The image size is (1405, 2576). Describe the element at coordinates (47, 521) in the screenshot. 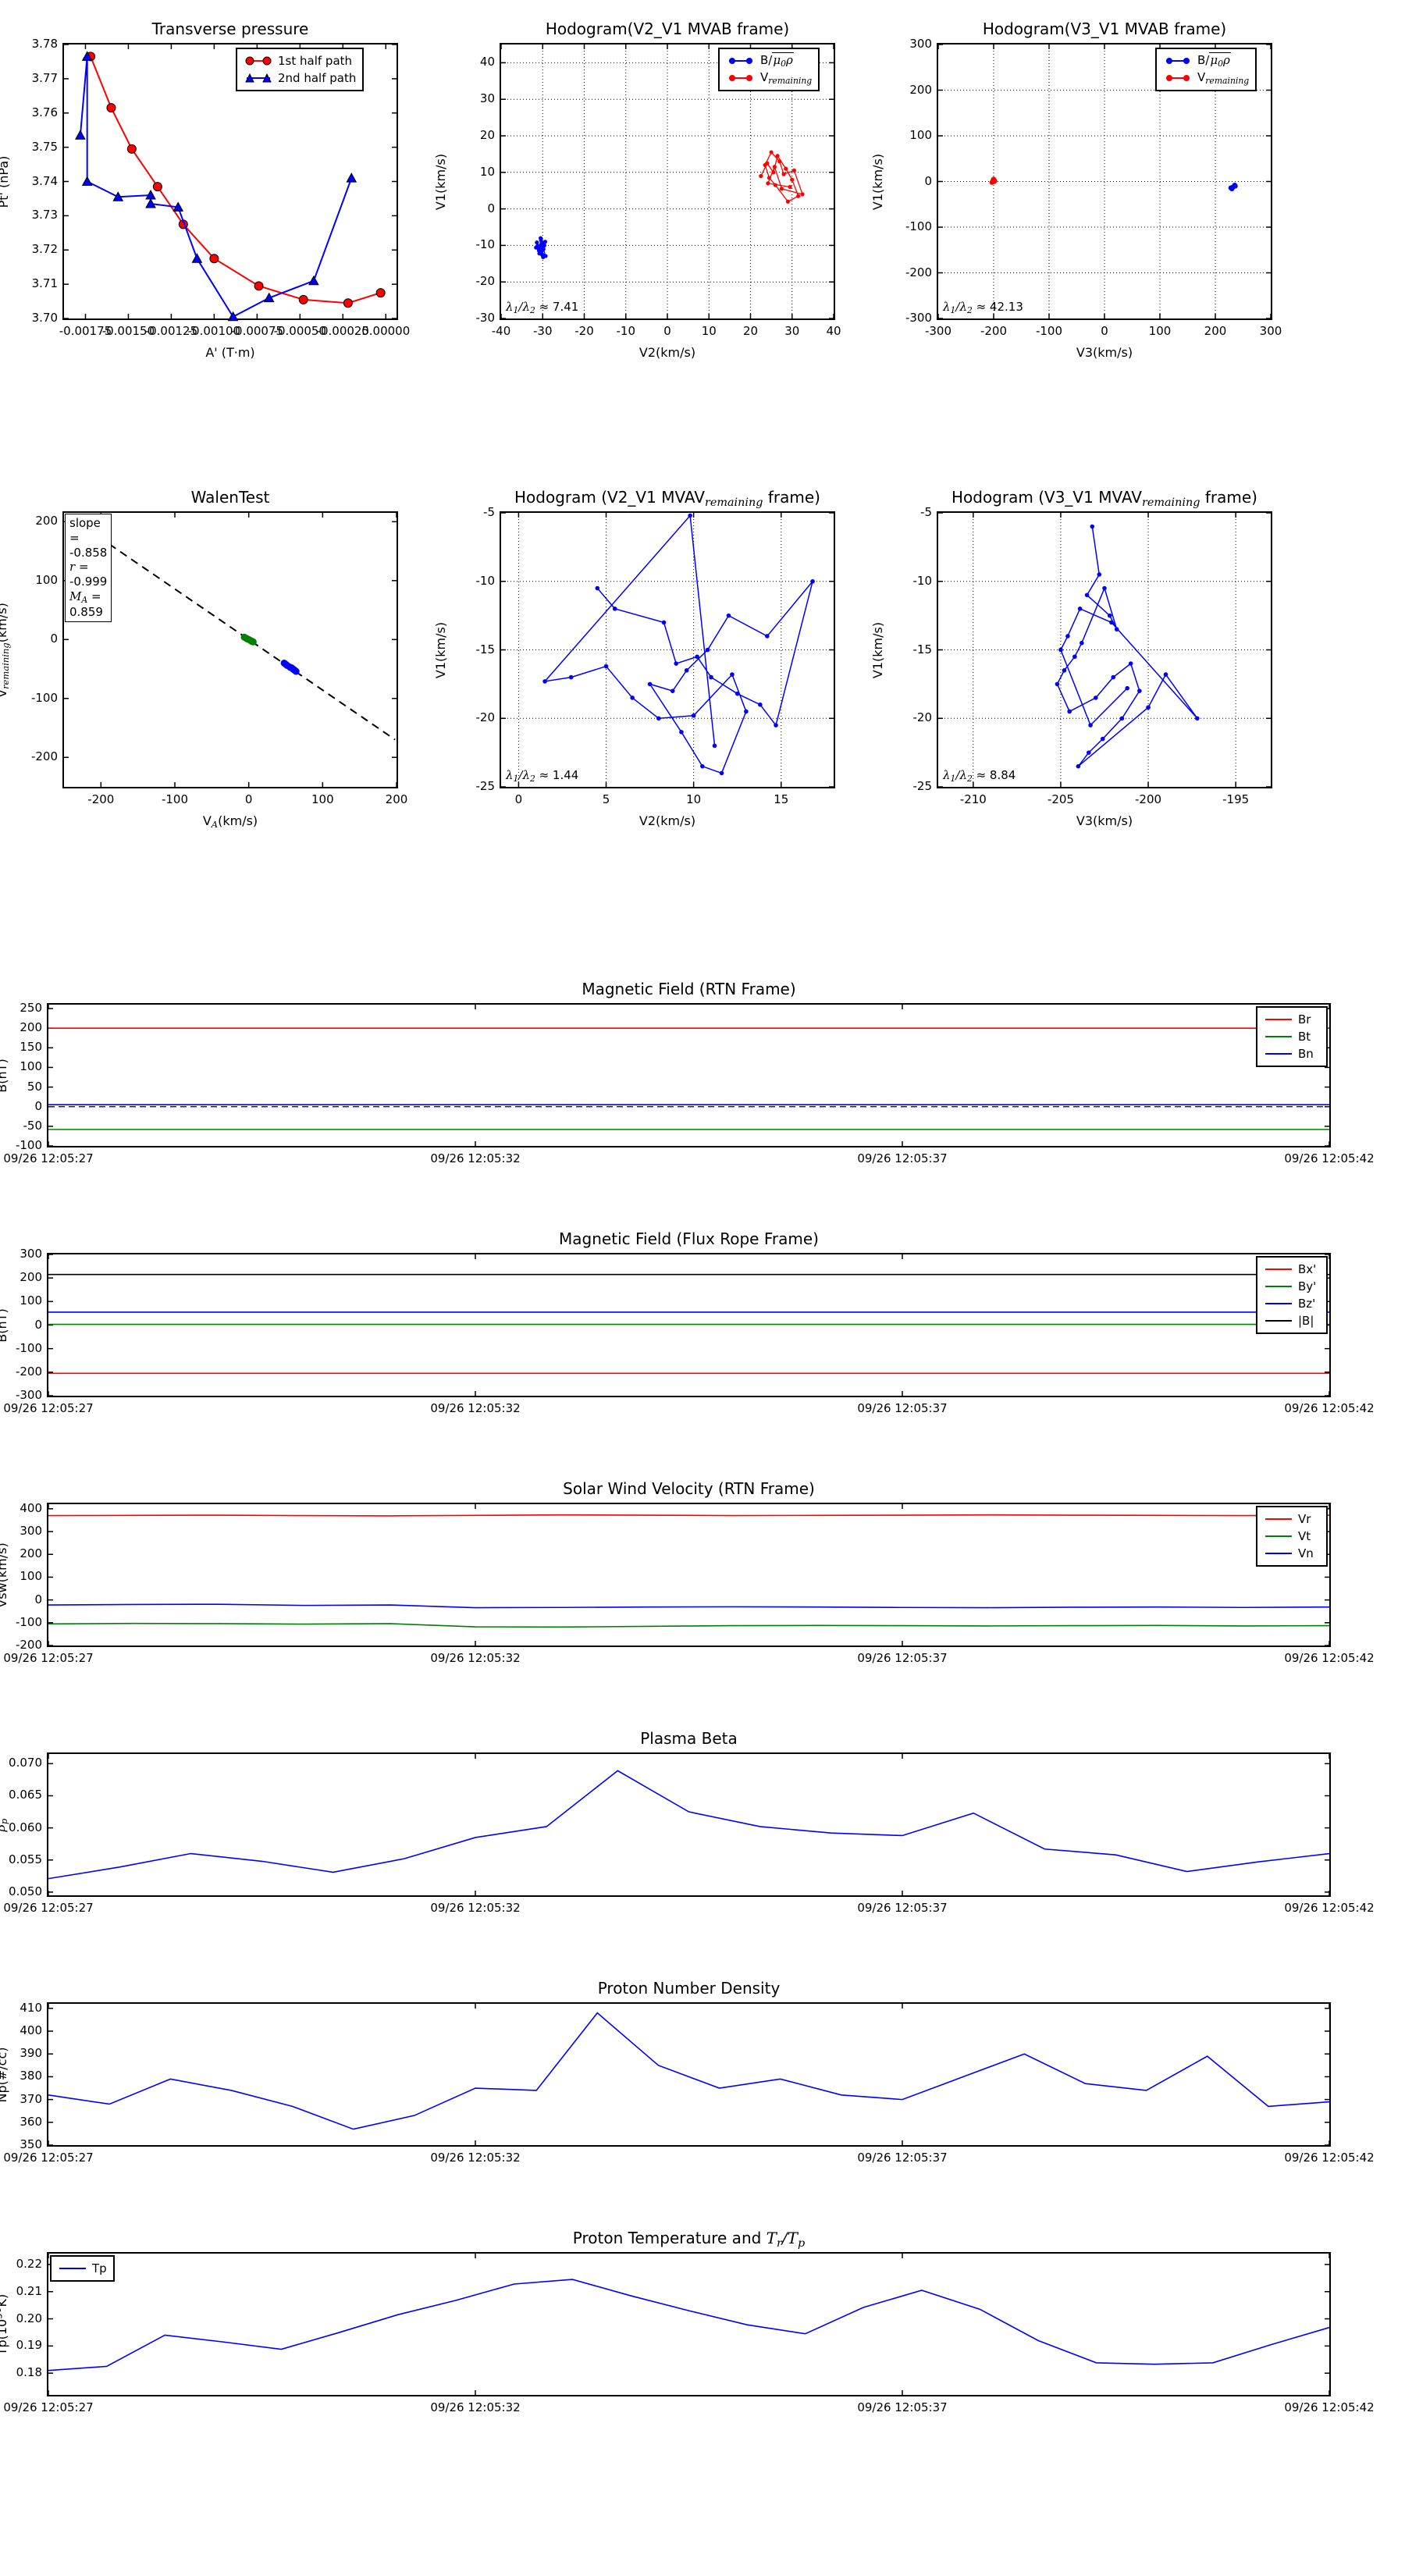

I see `ytick-walen-test-4: 200` at that location.